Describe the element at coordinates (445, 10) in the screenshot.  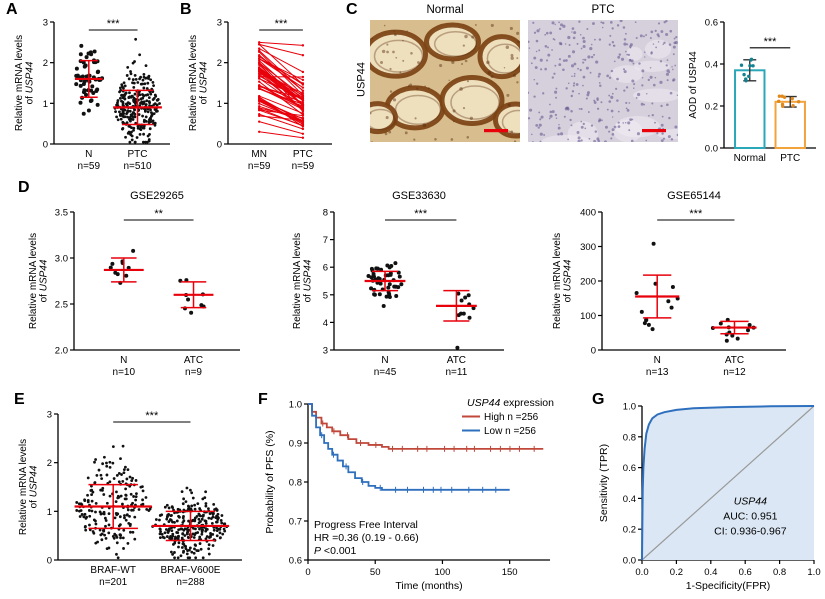
I see `ihc-title-normal: Normal` at that location.